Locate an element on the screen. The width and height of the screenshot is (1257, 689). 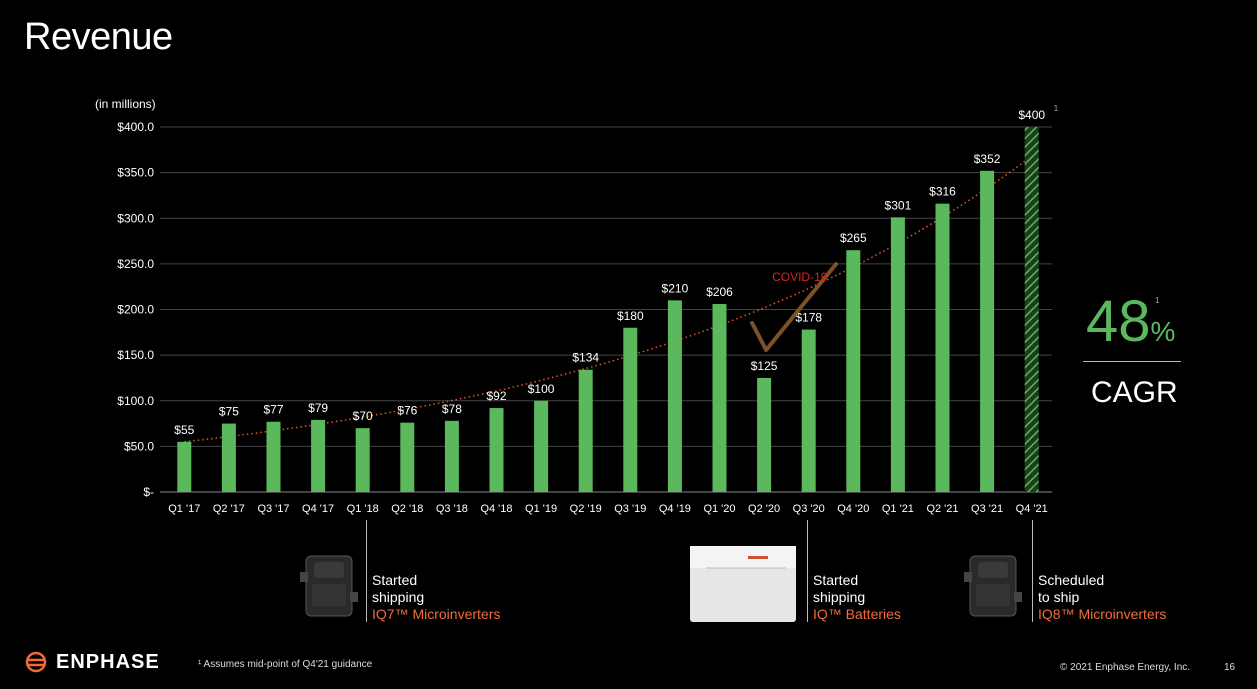
data-label: $70 is located at coordinates (363, 416).